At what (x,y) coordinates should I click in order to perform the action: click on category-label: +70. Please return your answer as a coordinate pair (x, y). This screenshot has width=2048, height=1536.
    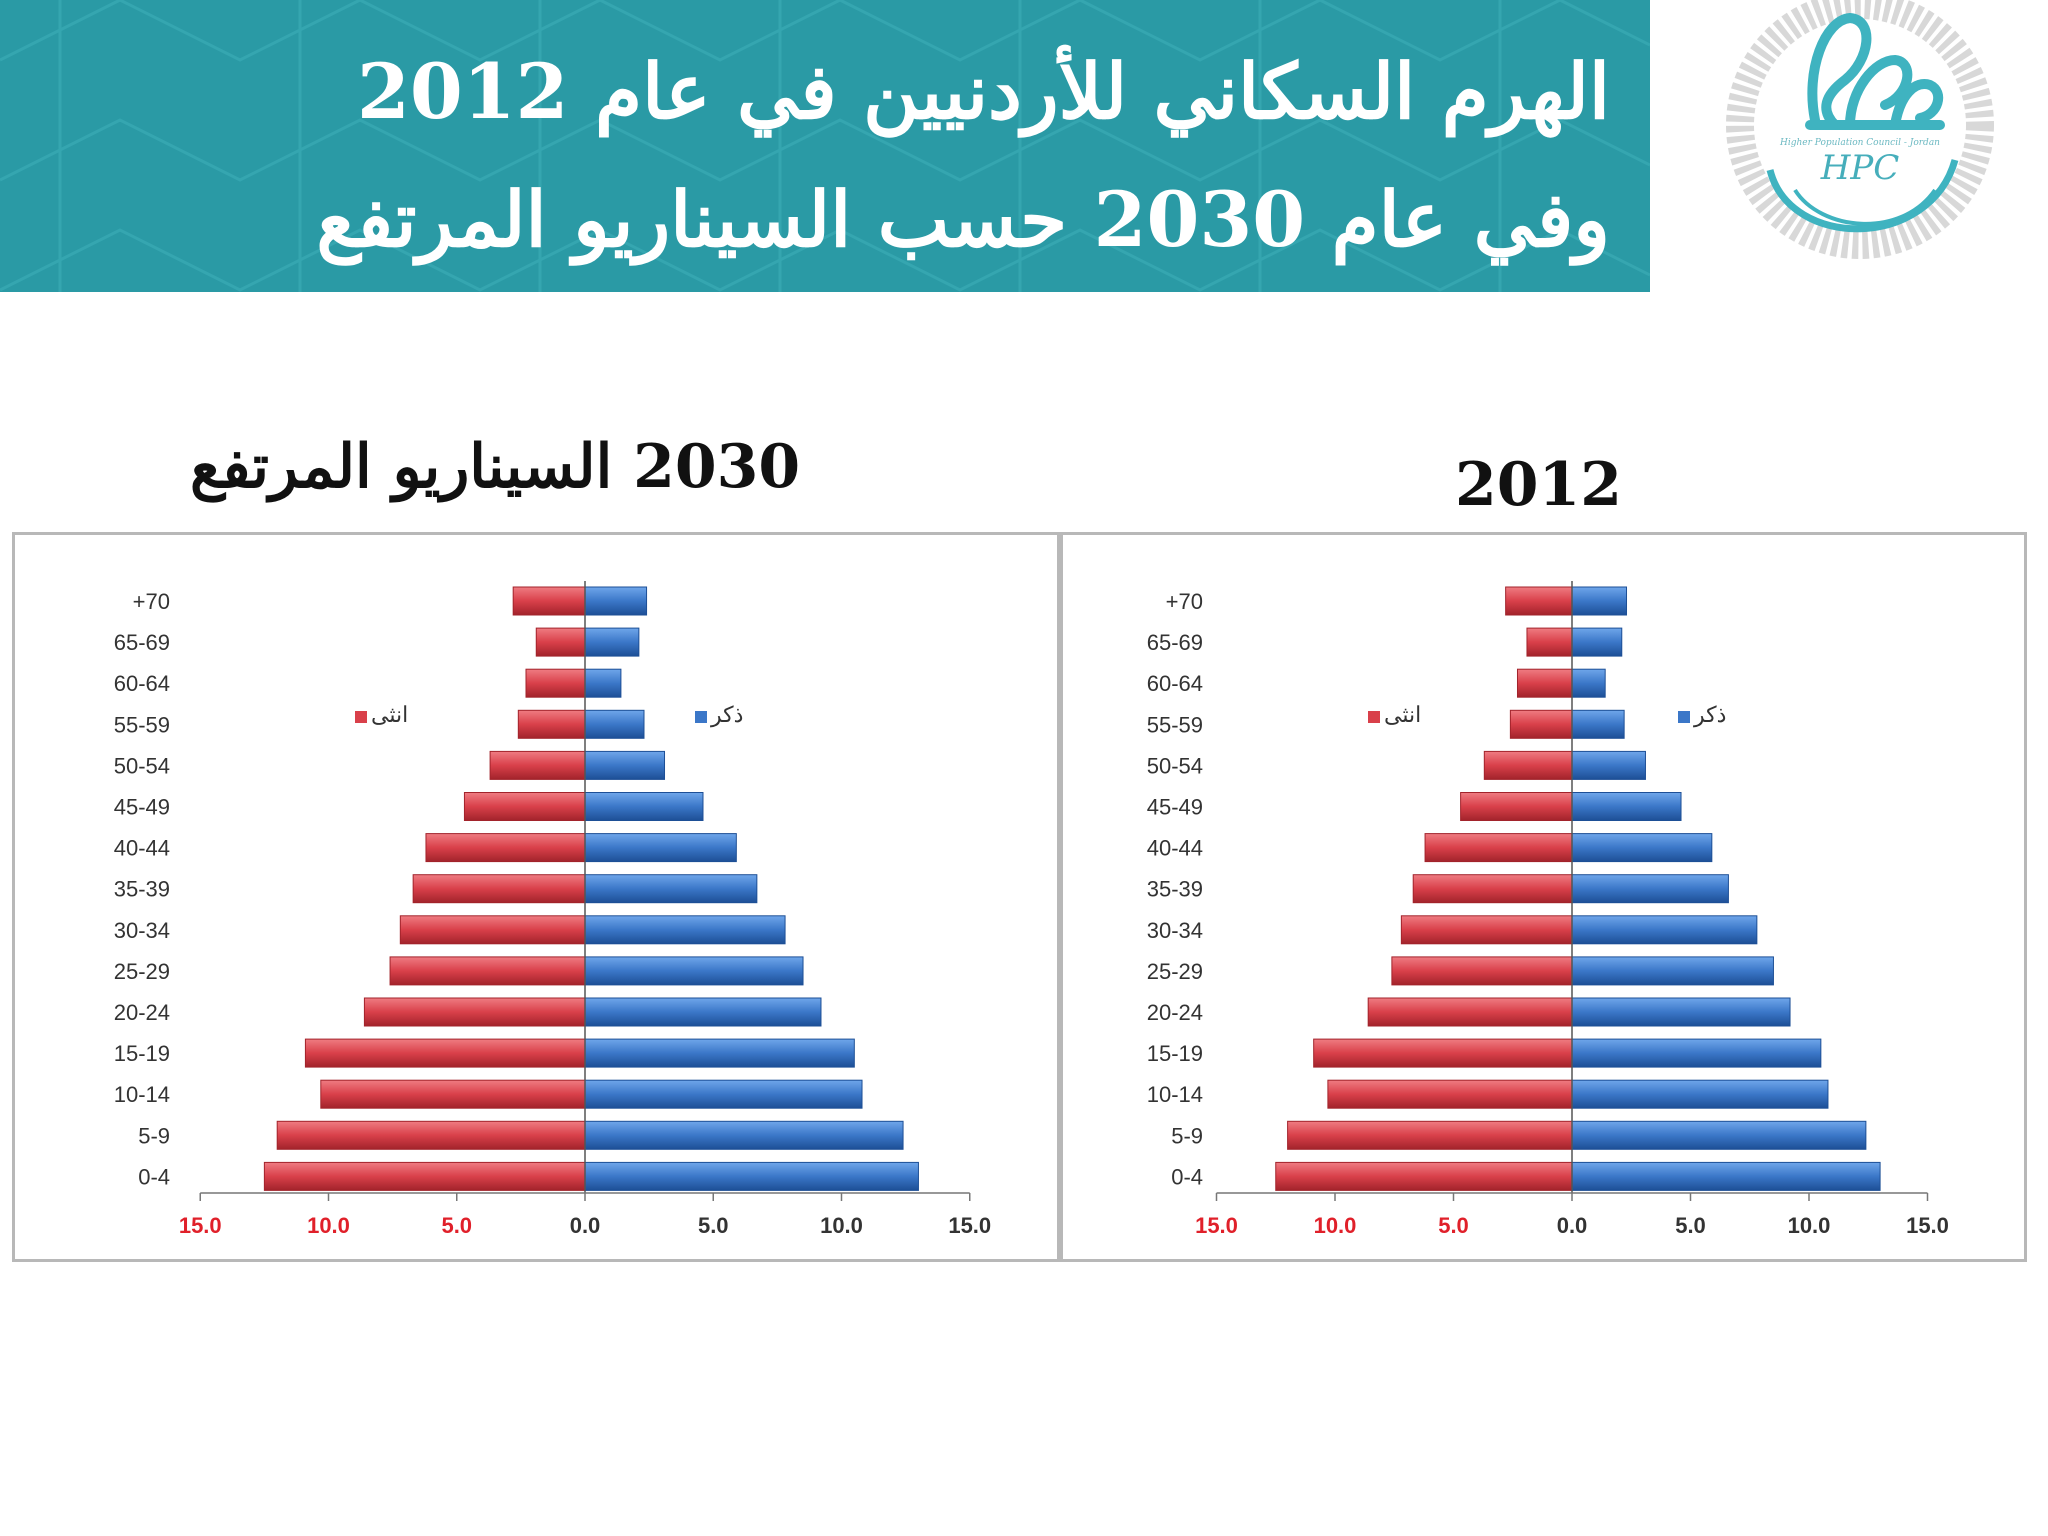
    Looking at the image, I should click on (151, 601).